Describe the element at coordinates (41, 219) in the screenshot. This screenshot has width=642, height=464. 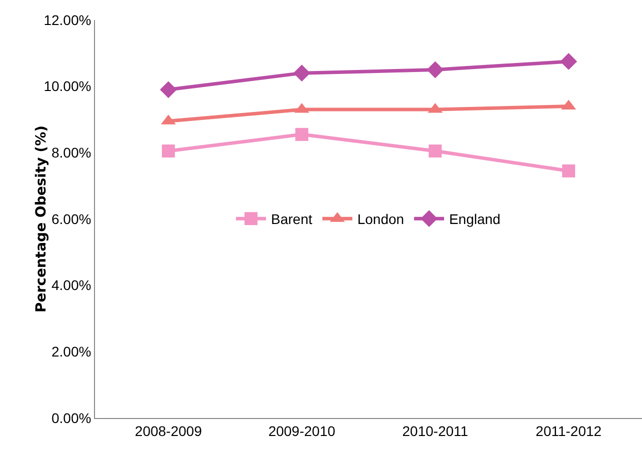
I see `y-axis-title: Percentage Obesity (%)` at that location.